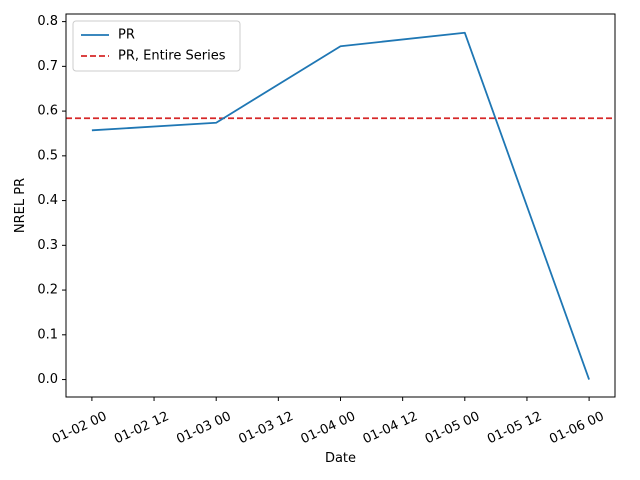 The width and height of the screenshot is (640, 480). Describe the element at coordinates (47, 200) in the screenshot. I see `y-tick-label: 0.4` at that location.